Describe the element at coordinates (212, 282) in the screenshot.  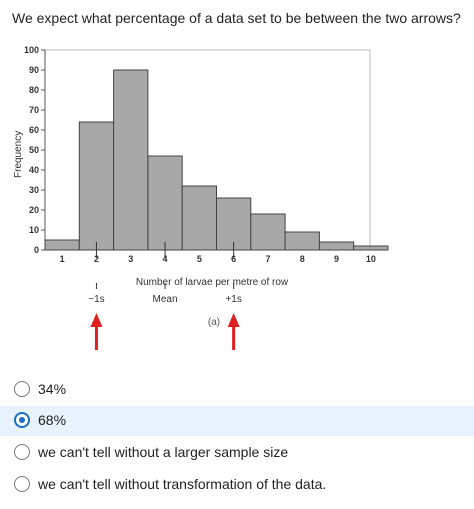
I see `x-axis-label: Number of larvae per metre of row` at that location.